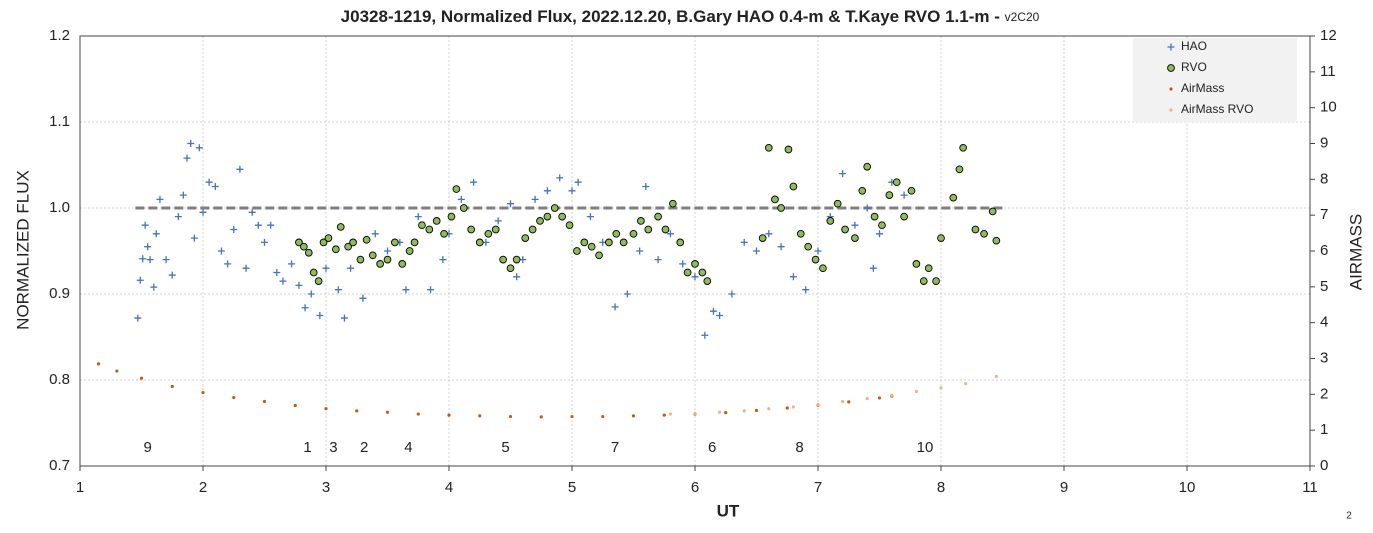  What do you see at coordinates (505, 447) in the screenshot?
I see `annotation: 5` at bounding box center [505, 447].